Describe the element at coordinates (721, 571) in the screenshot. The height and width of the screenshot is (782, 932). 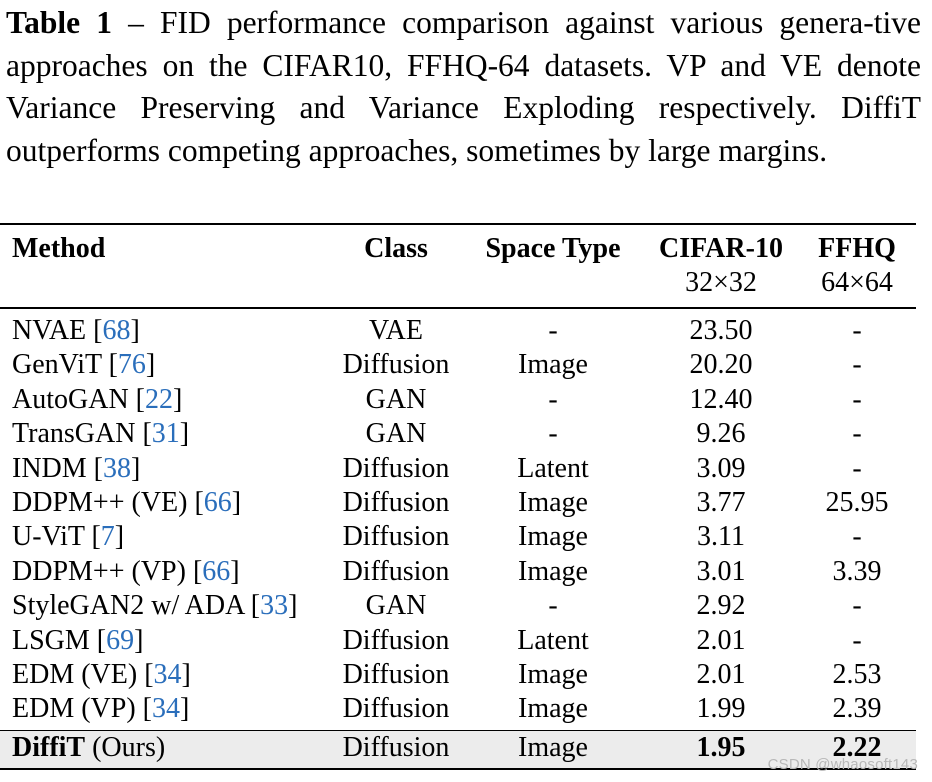
I see `table-row-cifar-fid: 3.01` at that location.